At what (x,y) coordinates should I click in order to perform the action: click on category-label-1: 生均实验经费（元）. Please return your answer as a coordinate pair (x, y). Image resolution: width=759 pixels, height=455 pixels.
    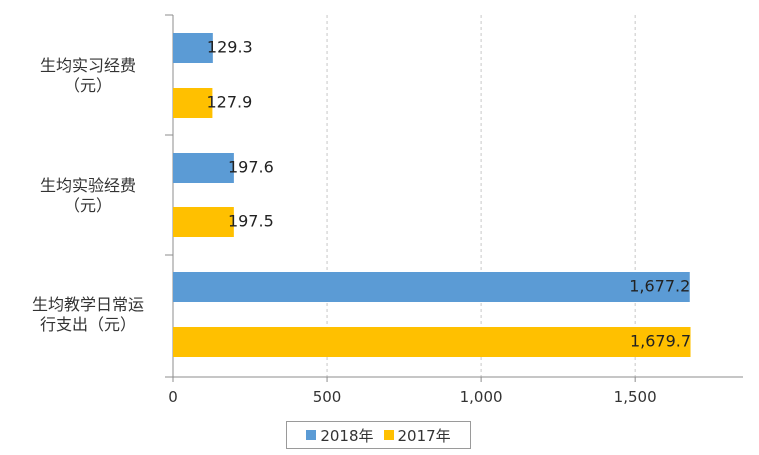
    Looking at the image, I should click on (88, 195).